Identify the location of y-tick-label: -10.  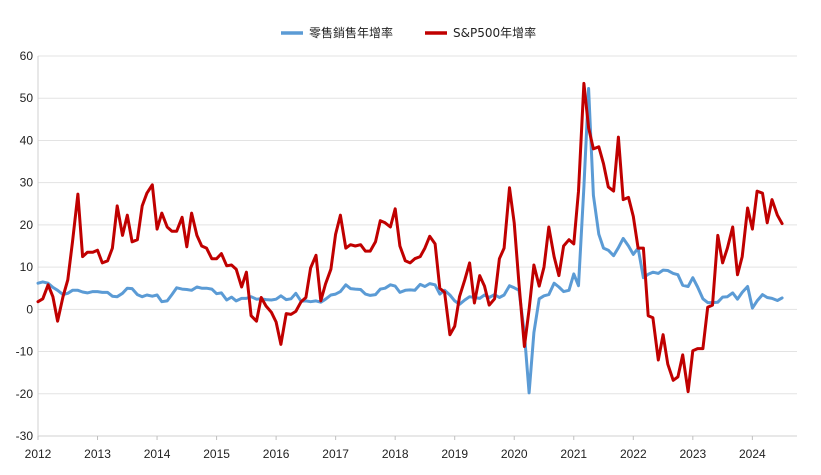
(25, 352).